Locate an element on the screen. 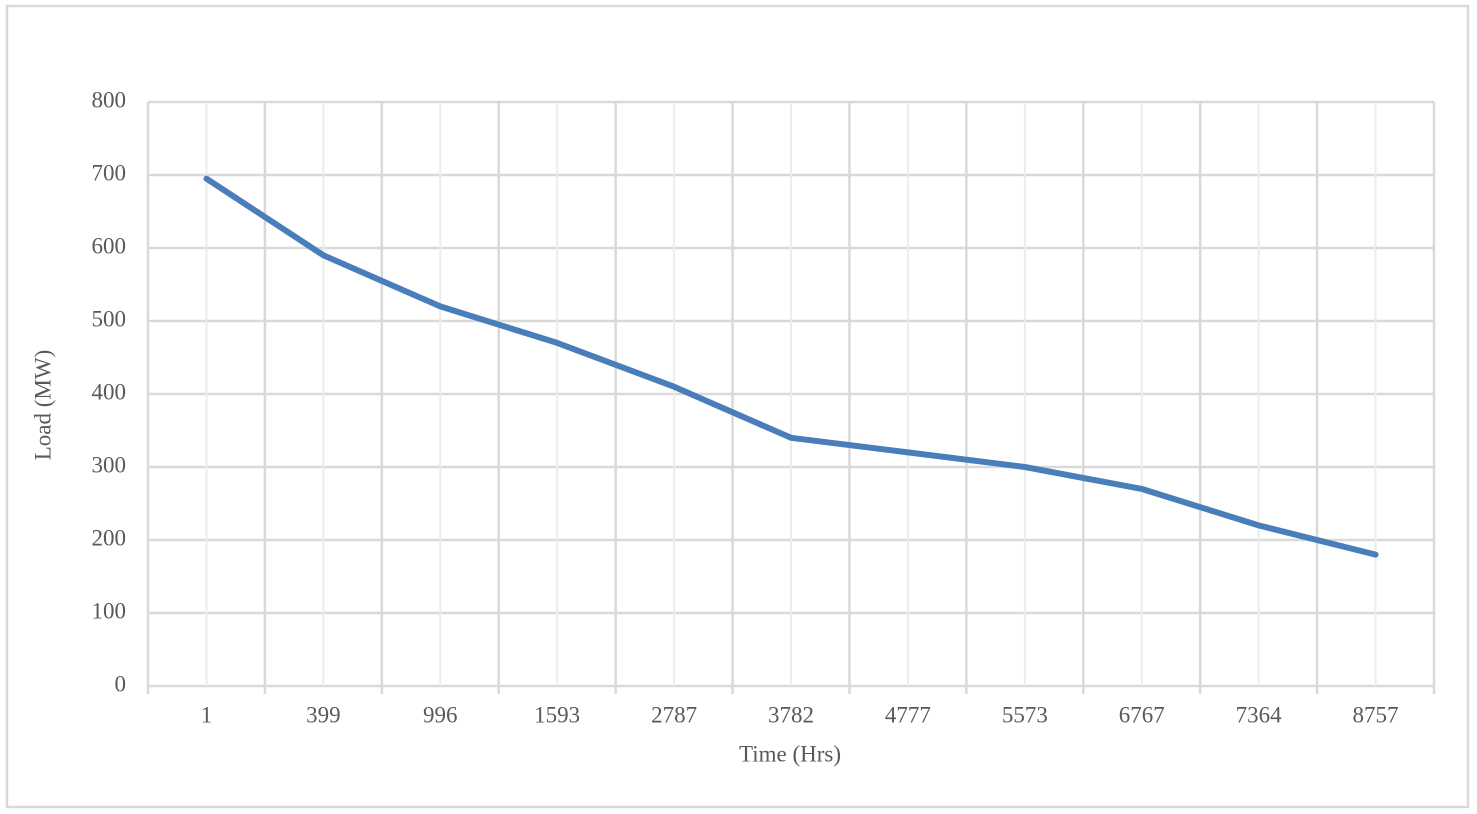  x-tick-label: 3782 is located at coordinates (791, 714).